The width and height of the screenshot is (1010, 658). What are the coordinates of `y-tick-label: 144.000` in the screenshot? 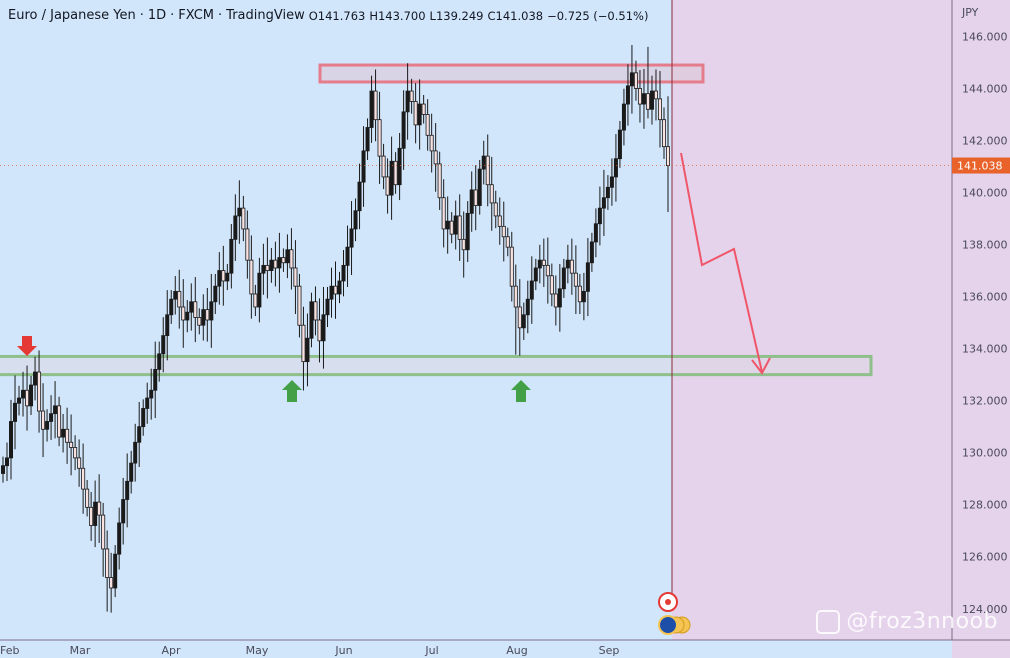 It's located at (985, 88).